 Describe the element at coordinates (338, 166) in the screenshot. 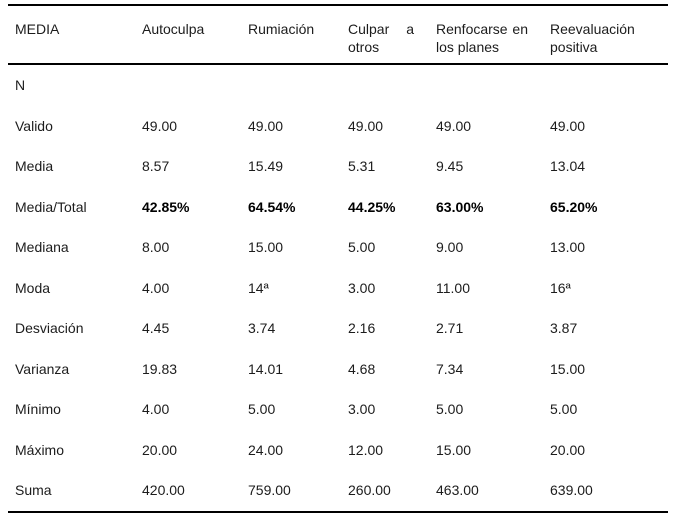

I see `table-row: Media 8.57 15.49 5.31 9.45 13.04` at that location.